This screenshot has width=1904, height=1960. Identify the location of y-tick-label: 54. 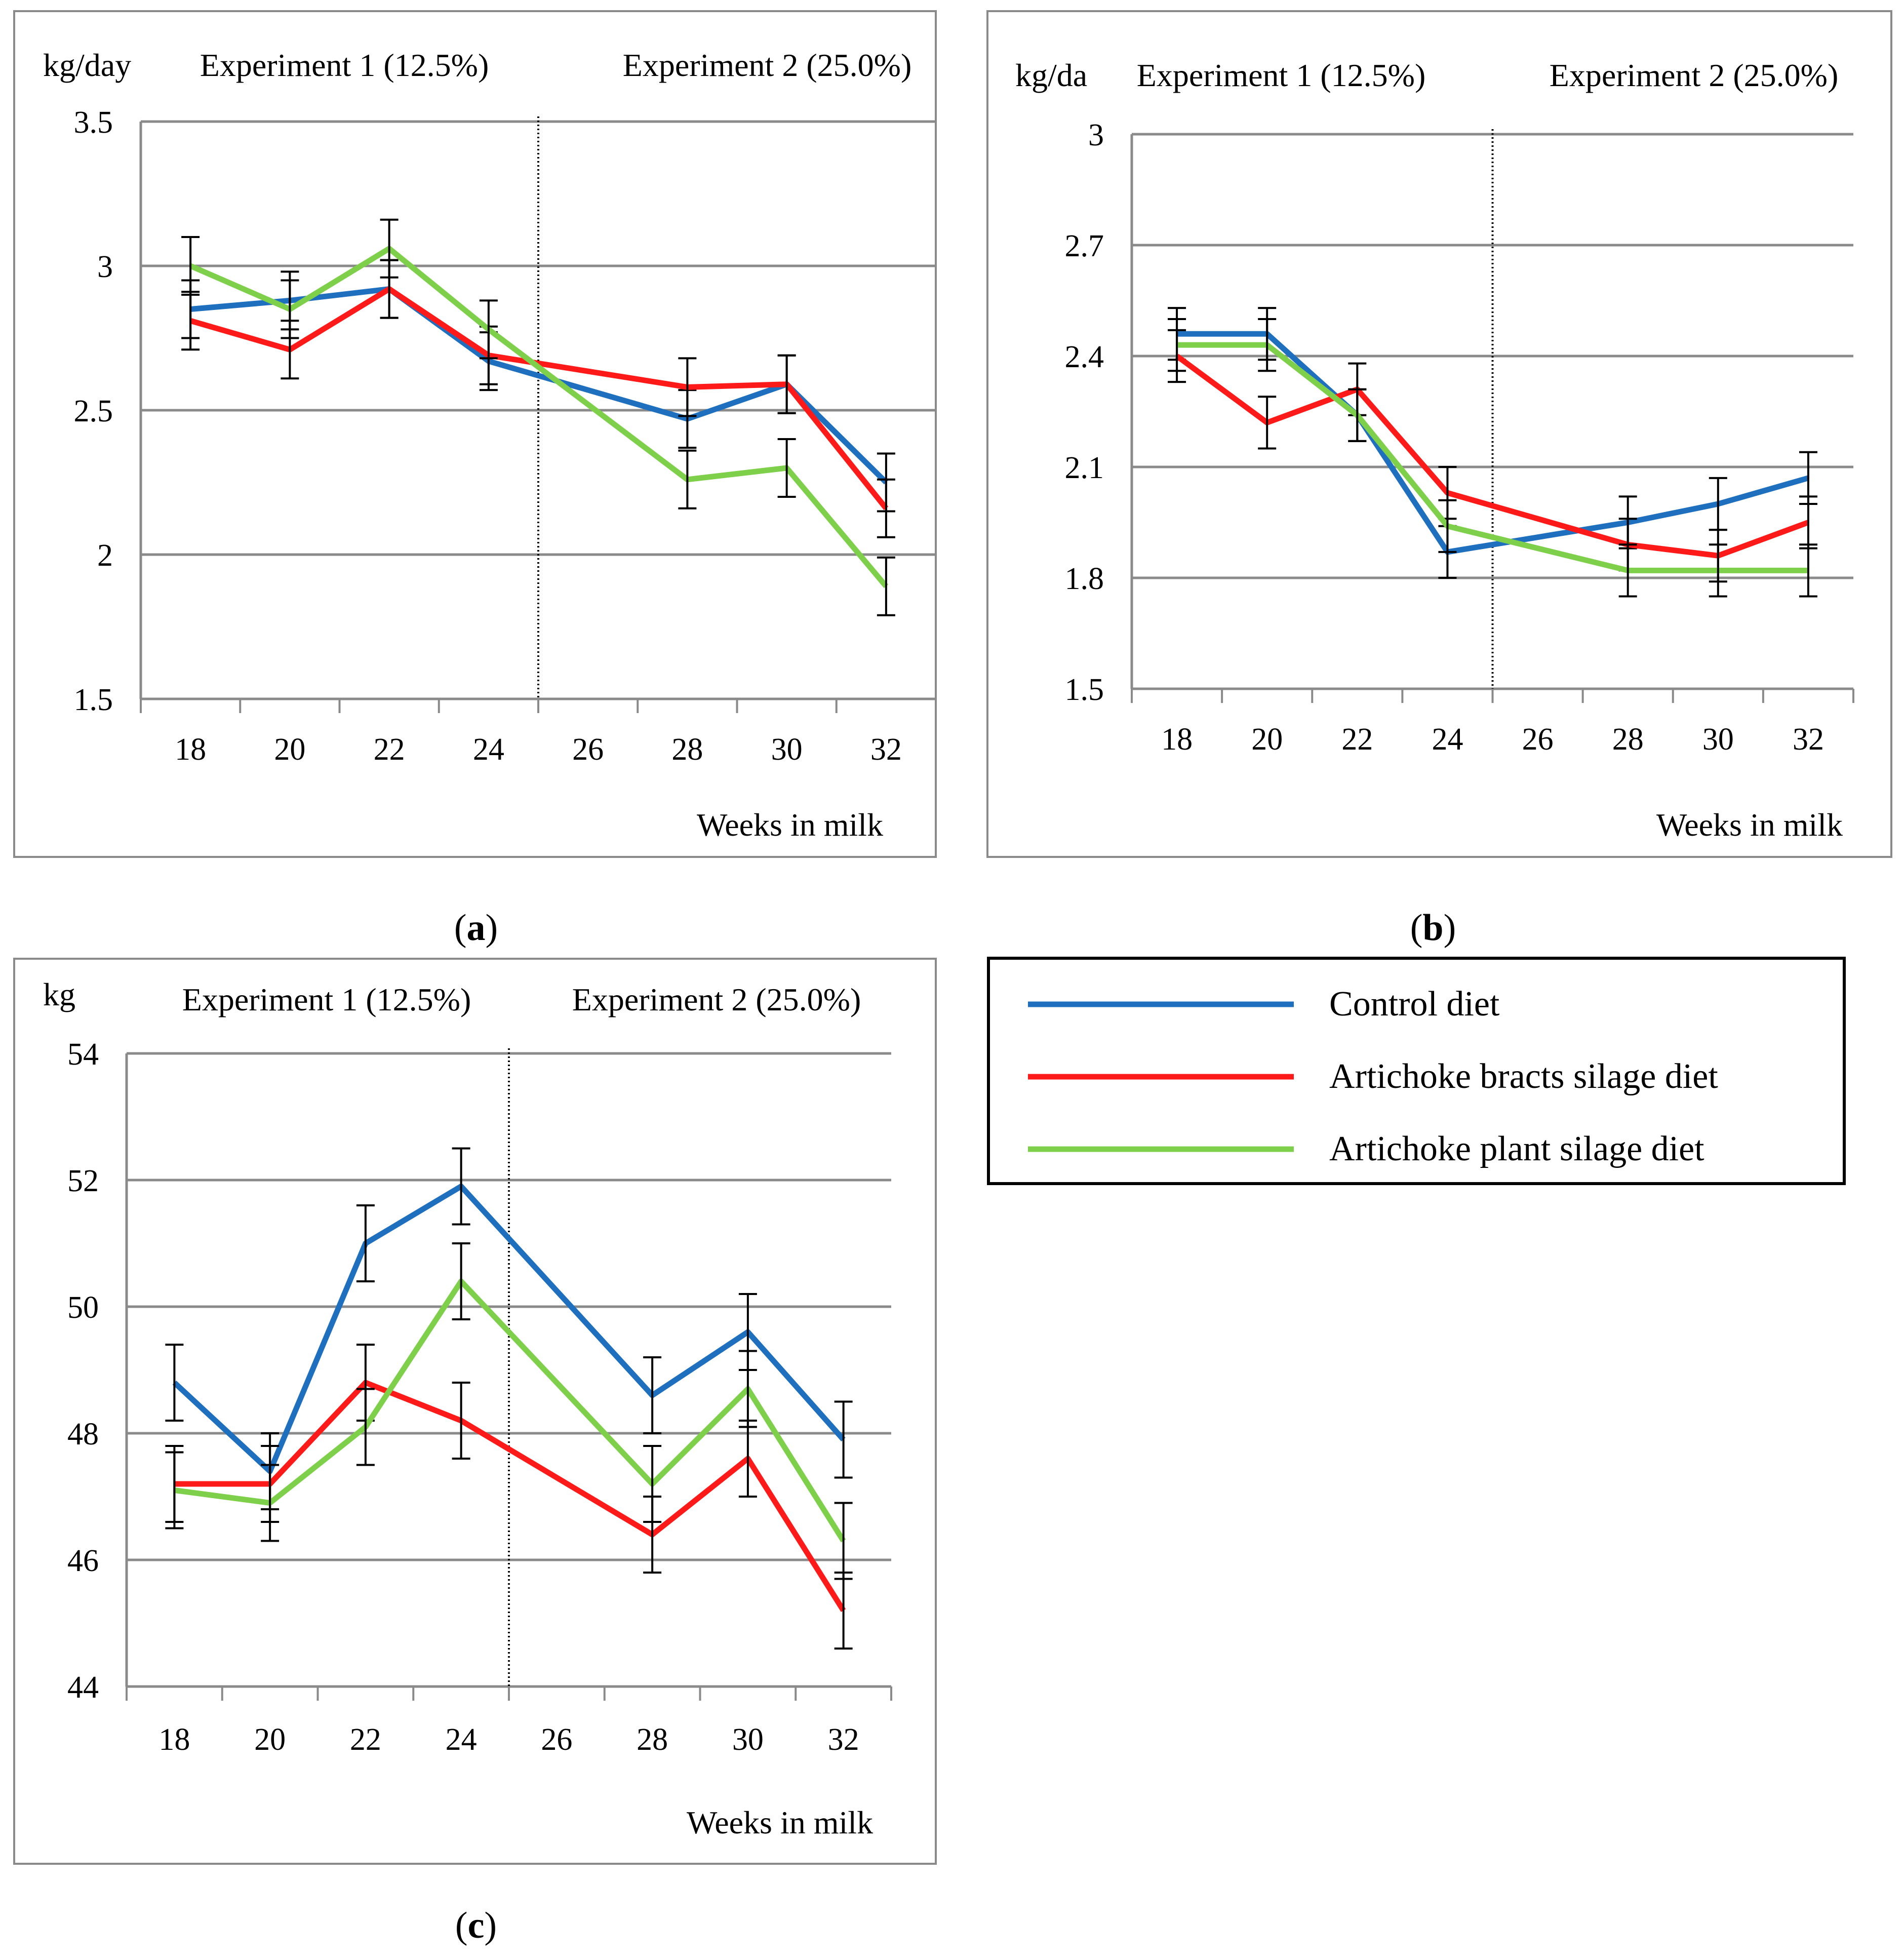
(83, 1054).